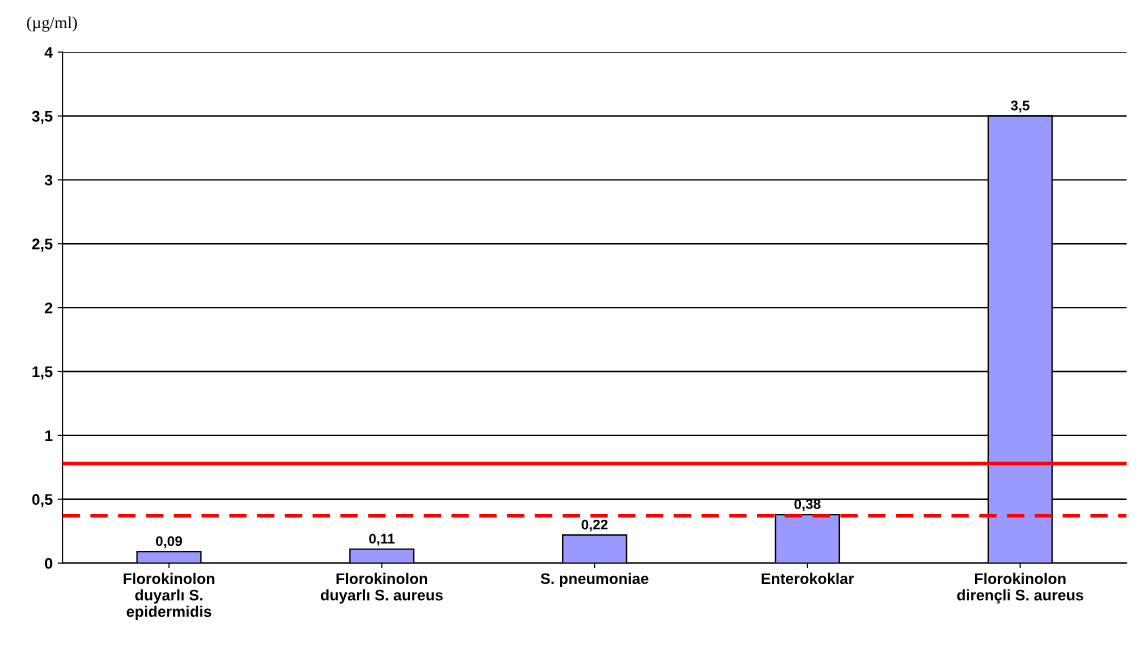 Image resolution: width=1138 pixels, height=668 pixels. What do you see at coordinates (42, 245) in the screenshot?
I see `y-tick-label: 2,5` at bounding box center [42, 245].